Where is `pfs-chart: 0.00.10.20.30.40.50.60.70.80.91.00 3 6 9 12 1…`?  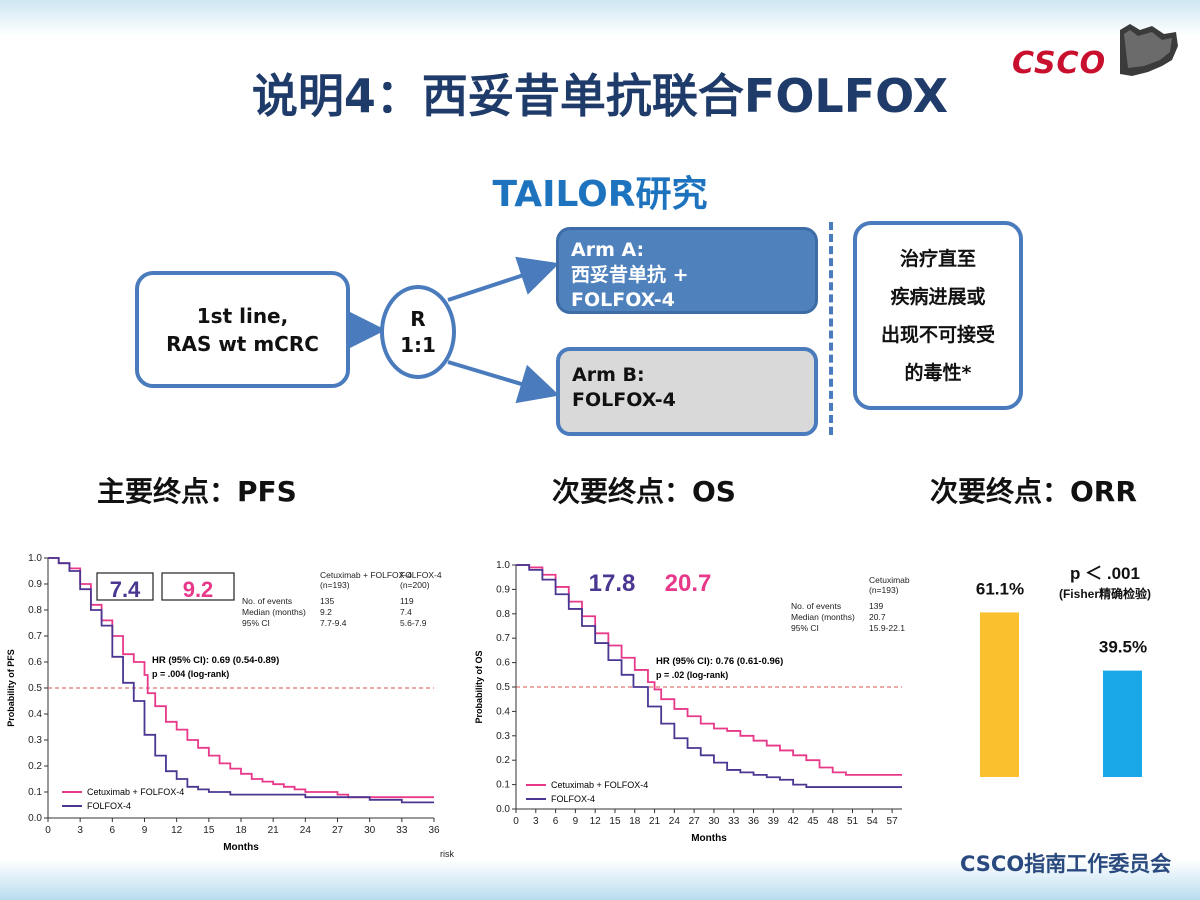
pfs-chart: 0.00.10.20.30.40.50.60.70.80.91.00 3 6 9 12 1… is located at coordinates (230, 706).